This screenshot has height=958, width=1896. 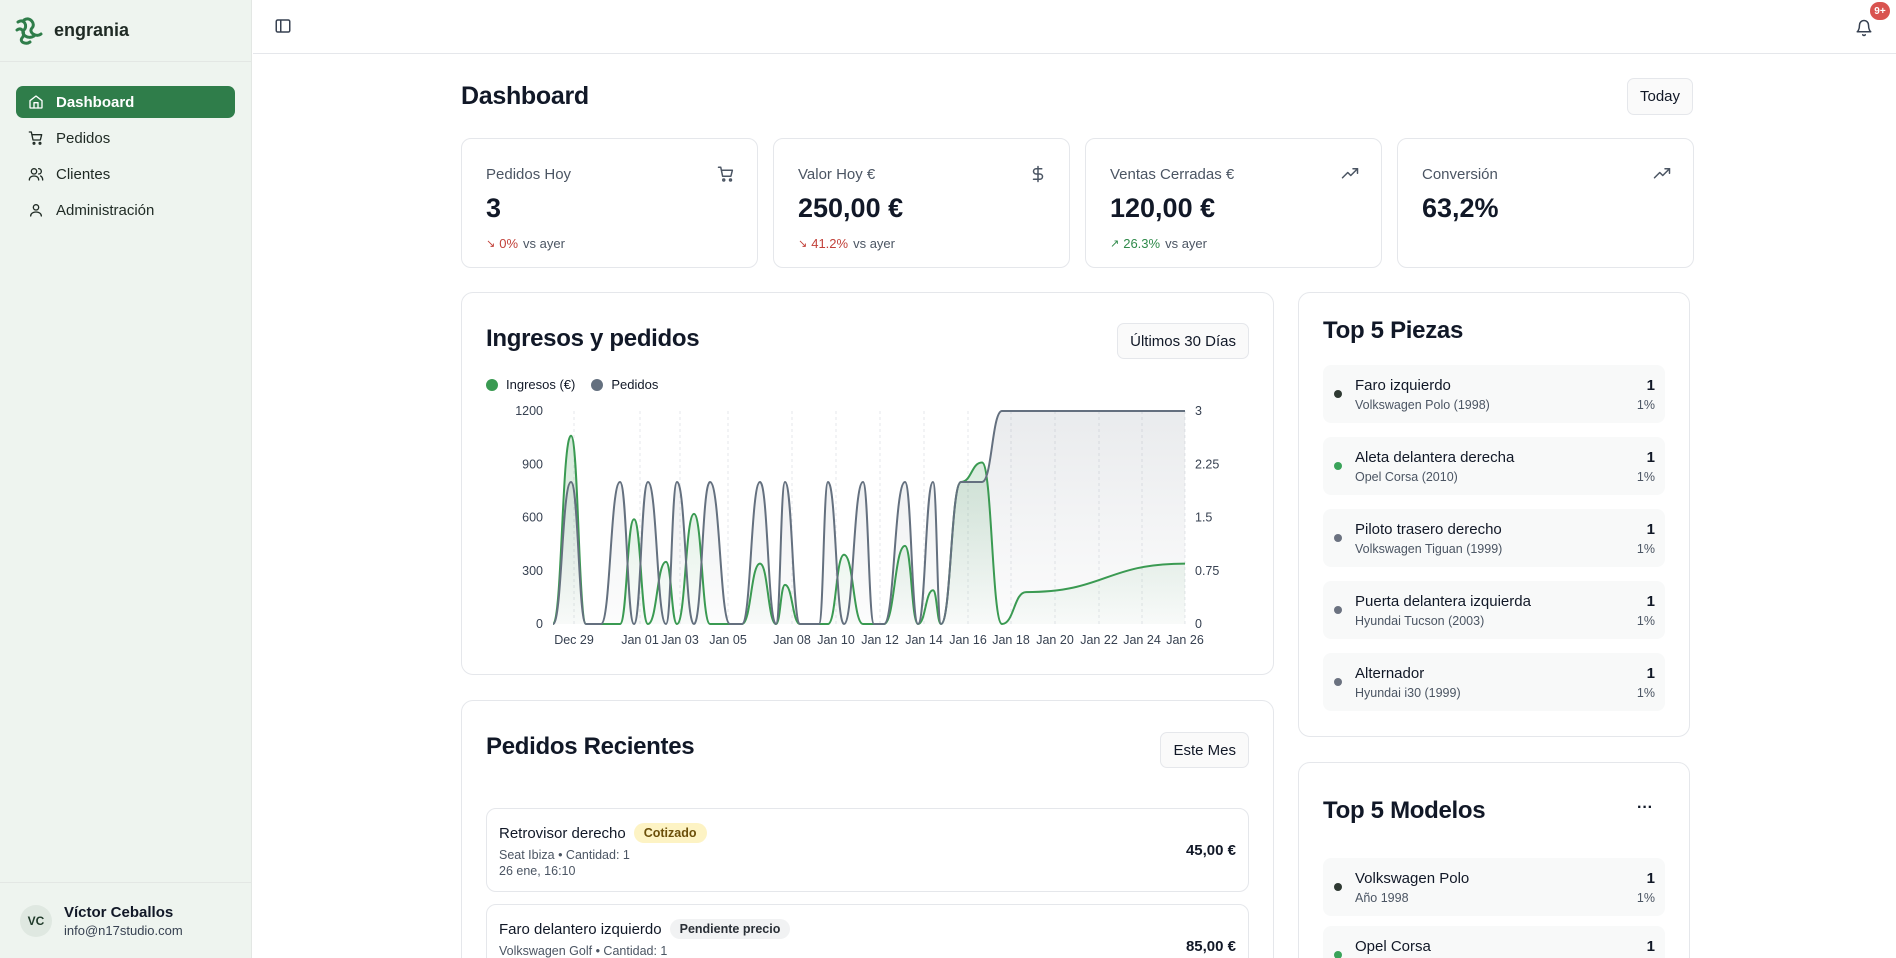 I want to click on order-name: Faro delantero izquierdo, so click(x=580, y=929).